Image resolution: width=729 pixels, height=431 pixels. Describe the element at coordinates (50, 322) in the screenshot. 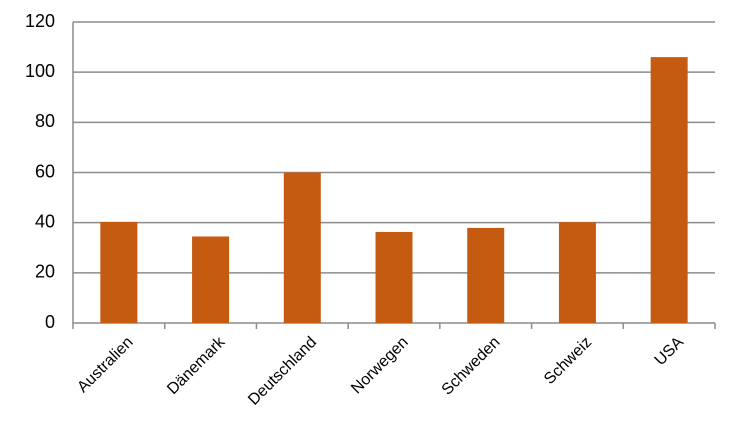

I see `y-tick-label: 0` at that location.